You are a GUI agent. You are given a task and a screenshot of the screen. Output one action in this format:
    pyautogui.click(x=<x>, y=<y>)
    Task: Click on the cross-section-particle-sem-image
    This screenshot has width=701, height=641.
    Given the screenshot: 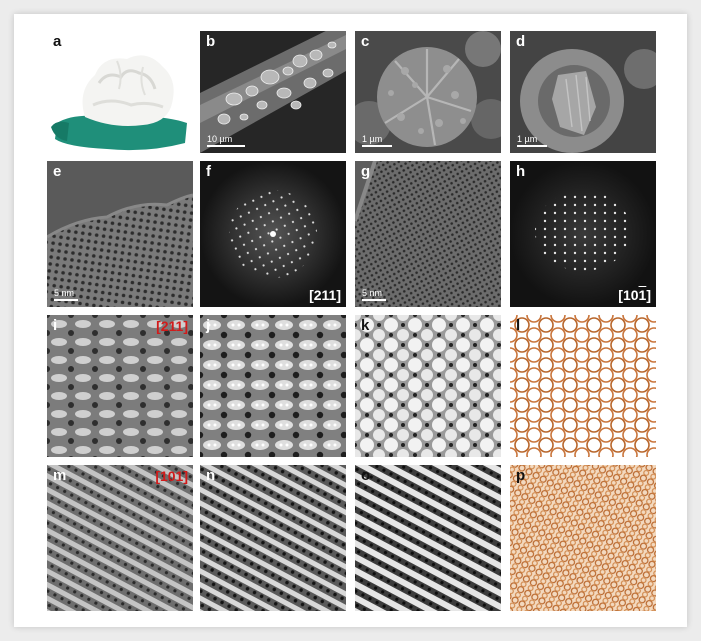 What is the action you would take?
    pyautogui.click(x=583, y=92)
    